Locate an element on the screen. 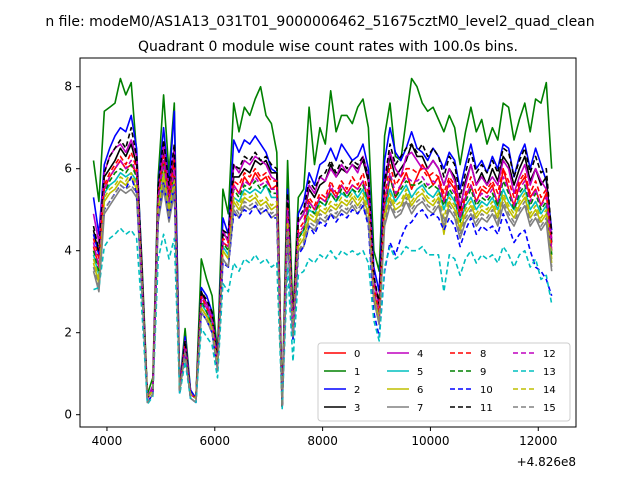 This screenshot has height=480, width=640. legend-label: 7 is located at coordinates (420, 408).